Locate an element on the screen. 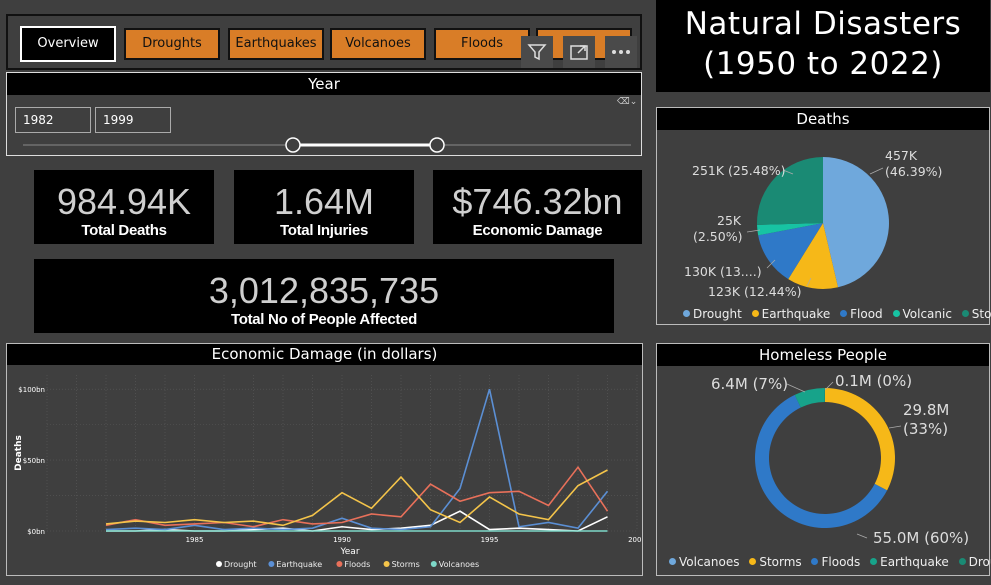  y-tick-label: $50bn is located at coordinates (34, 461).